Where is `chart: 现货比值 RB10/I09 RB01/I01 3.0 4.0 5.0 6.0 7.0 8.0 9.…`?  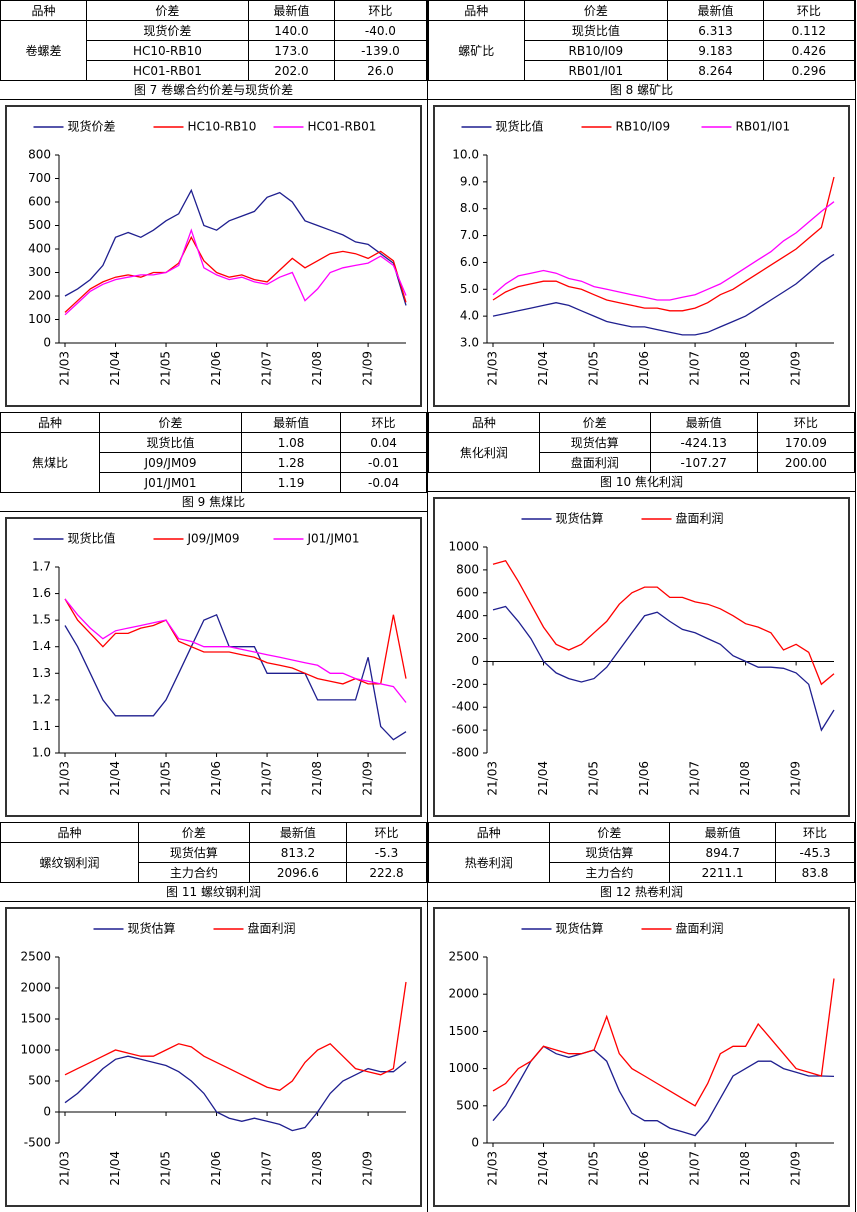 chart: 现货比值 RB10/I09 RB01/I01 3.0 4.0 5.0 6.0 7.0 8.0 9.… is located at coordinates (643, 252).